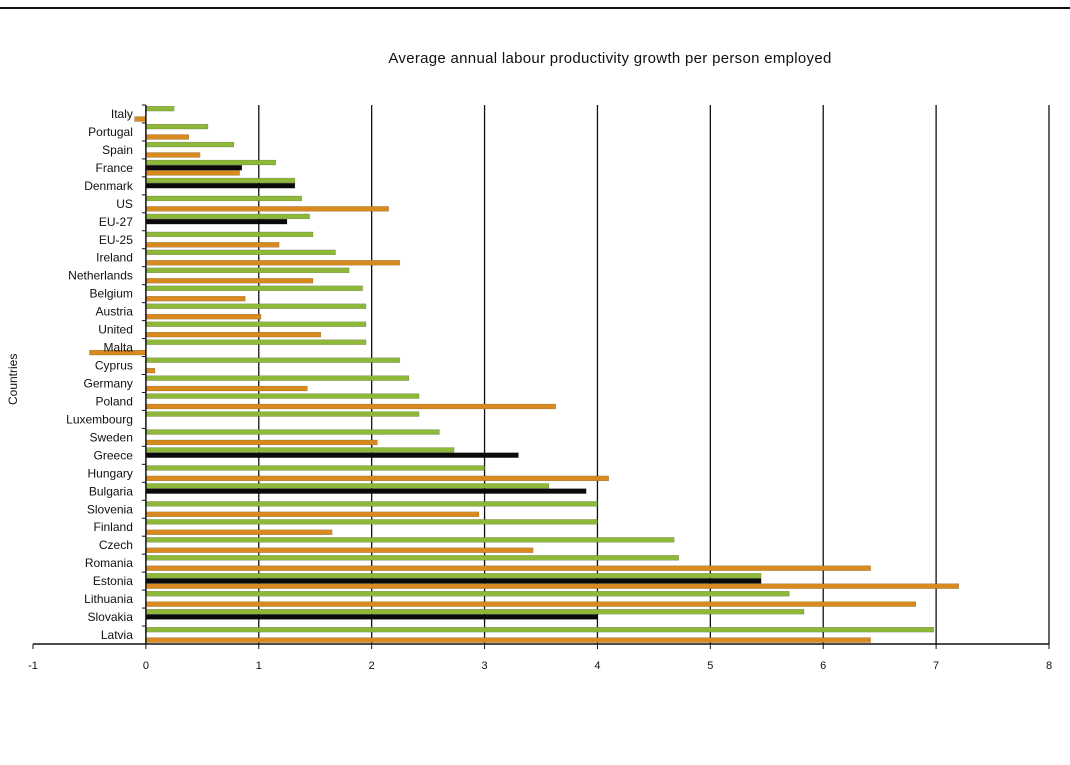 This screenshot has height=765, width=1070. I want to click on category-label: Latvia, so click(117, 635).